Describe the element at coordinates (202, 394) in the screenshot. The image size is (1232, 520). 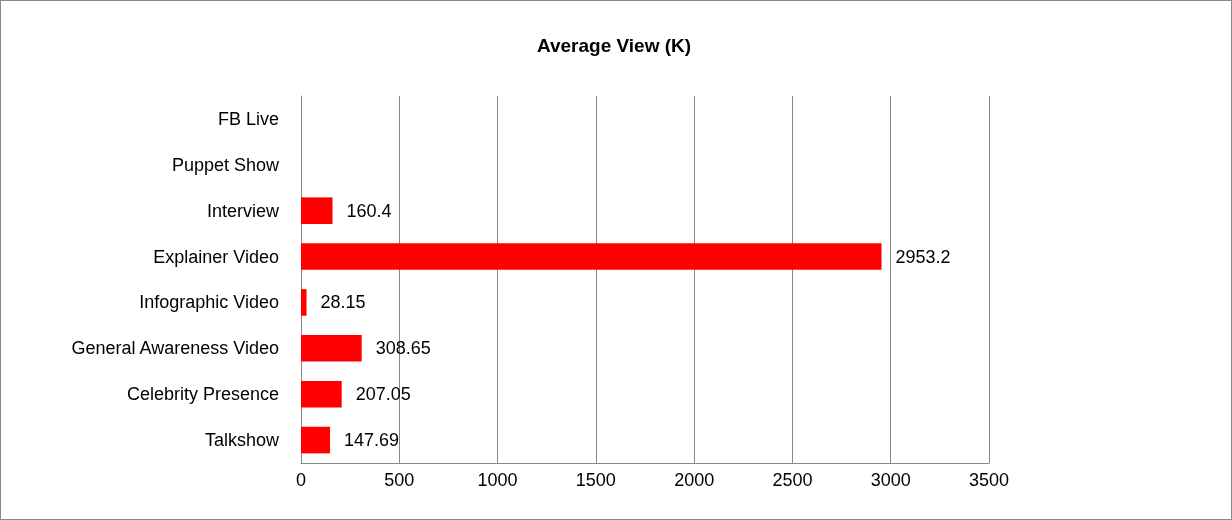
I see `y-tick-label: Celebrity Presence` at that location.